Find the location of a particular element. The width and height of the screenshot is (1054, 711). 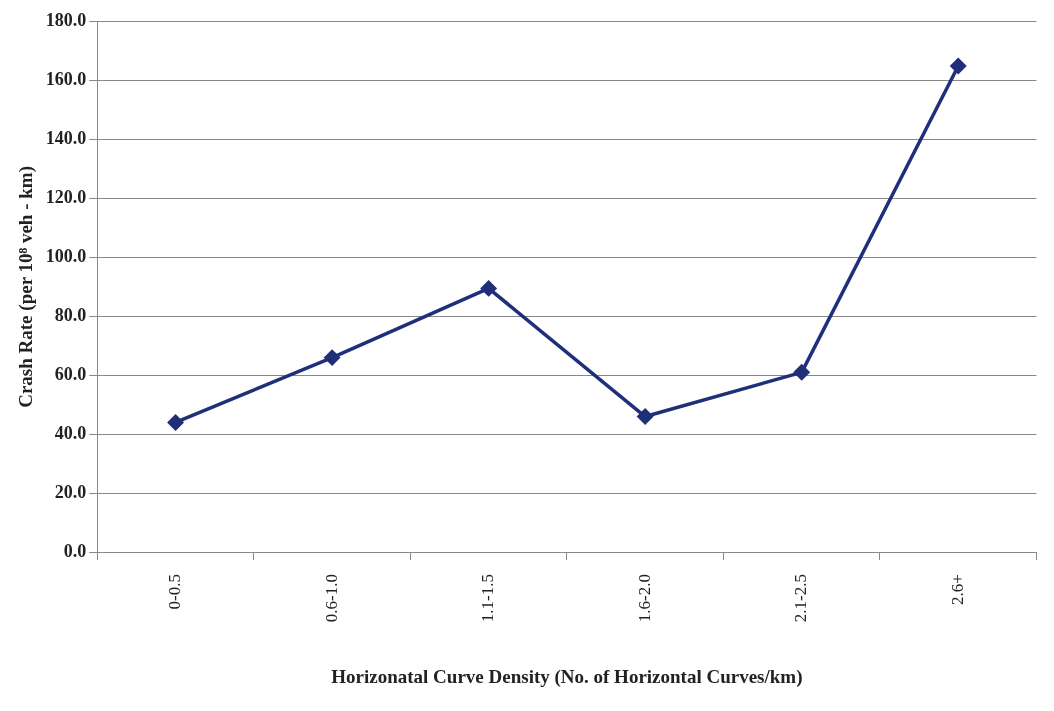

y-axis-title: Crash Rate (per 10⁸ veh - km) is located at coordinates (26, 287).